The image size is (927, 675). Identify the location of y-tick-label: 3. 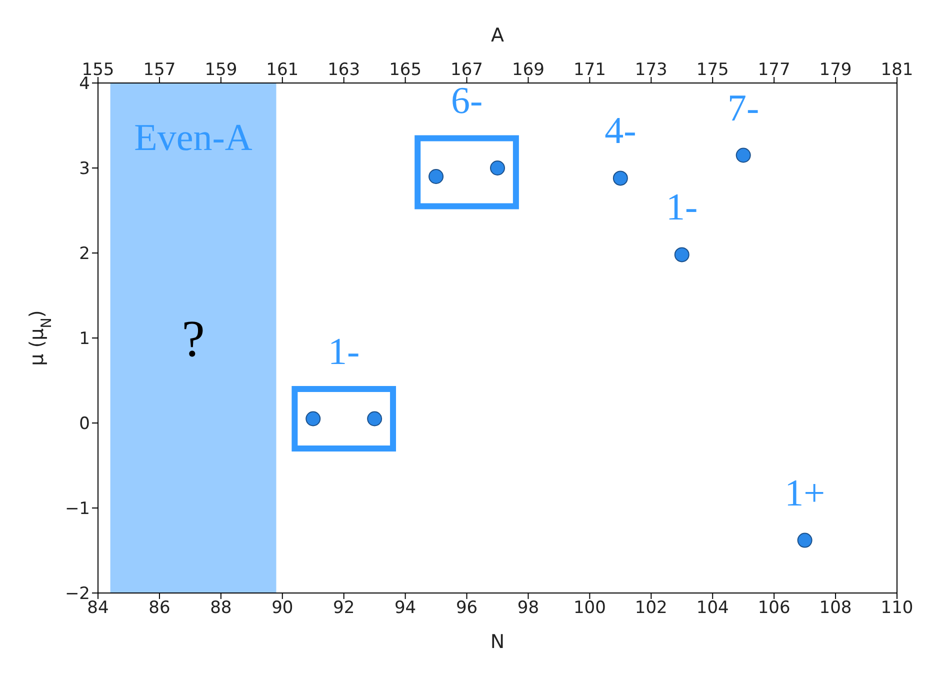
(84, 169).